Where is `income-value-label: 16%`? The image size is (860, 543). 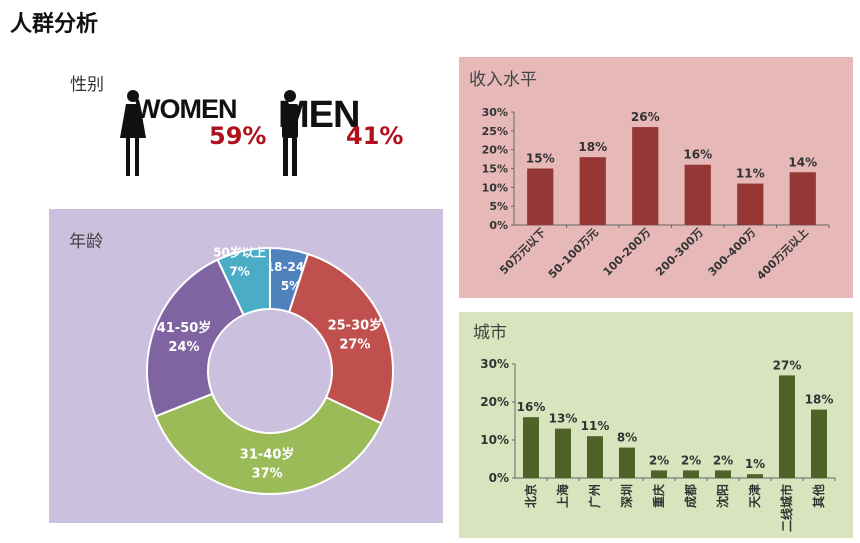 income-value-label: 16% is located at coordinates (697, 155).